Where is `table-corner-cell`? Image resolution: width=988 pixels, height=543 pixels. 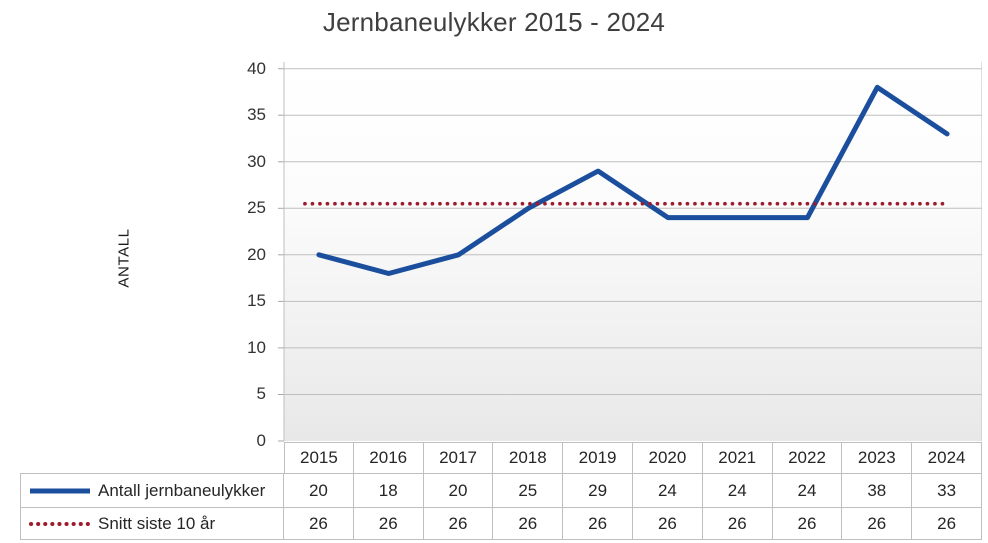
table-corner-cell is located at coordinates (152, 457).